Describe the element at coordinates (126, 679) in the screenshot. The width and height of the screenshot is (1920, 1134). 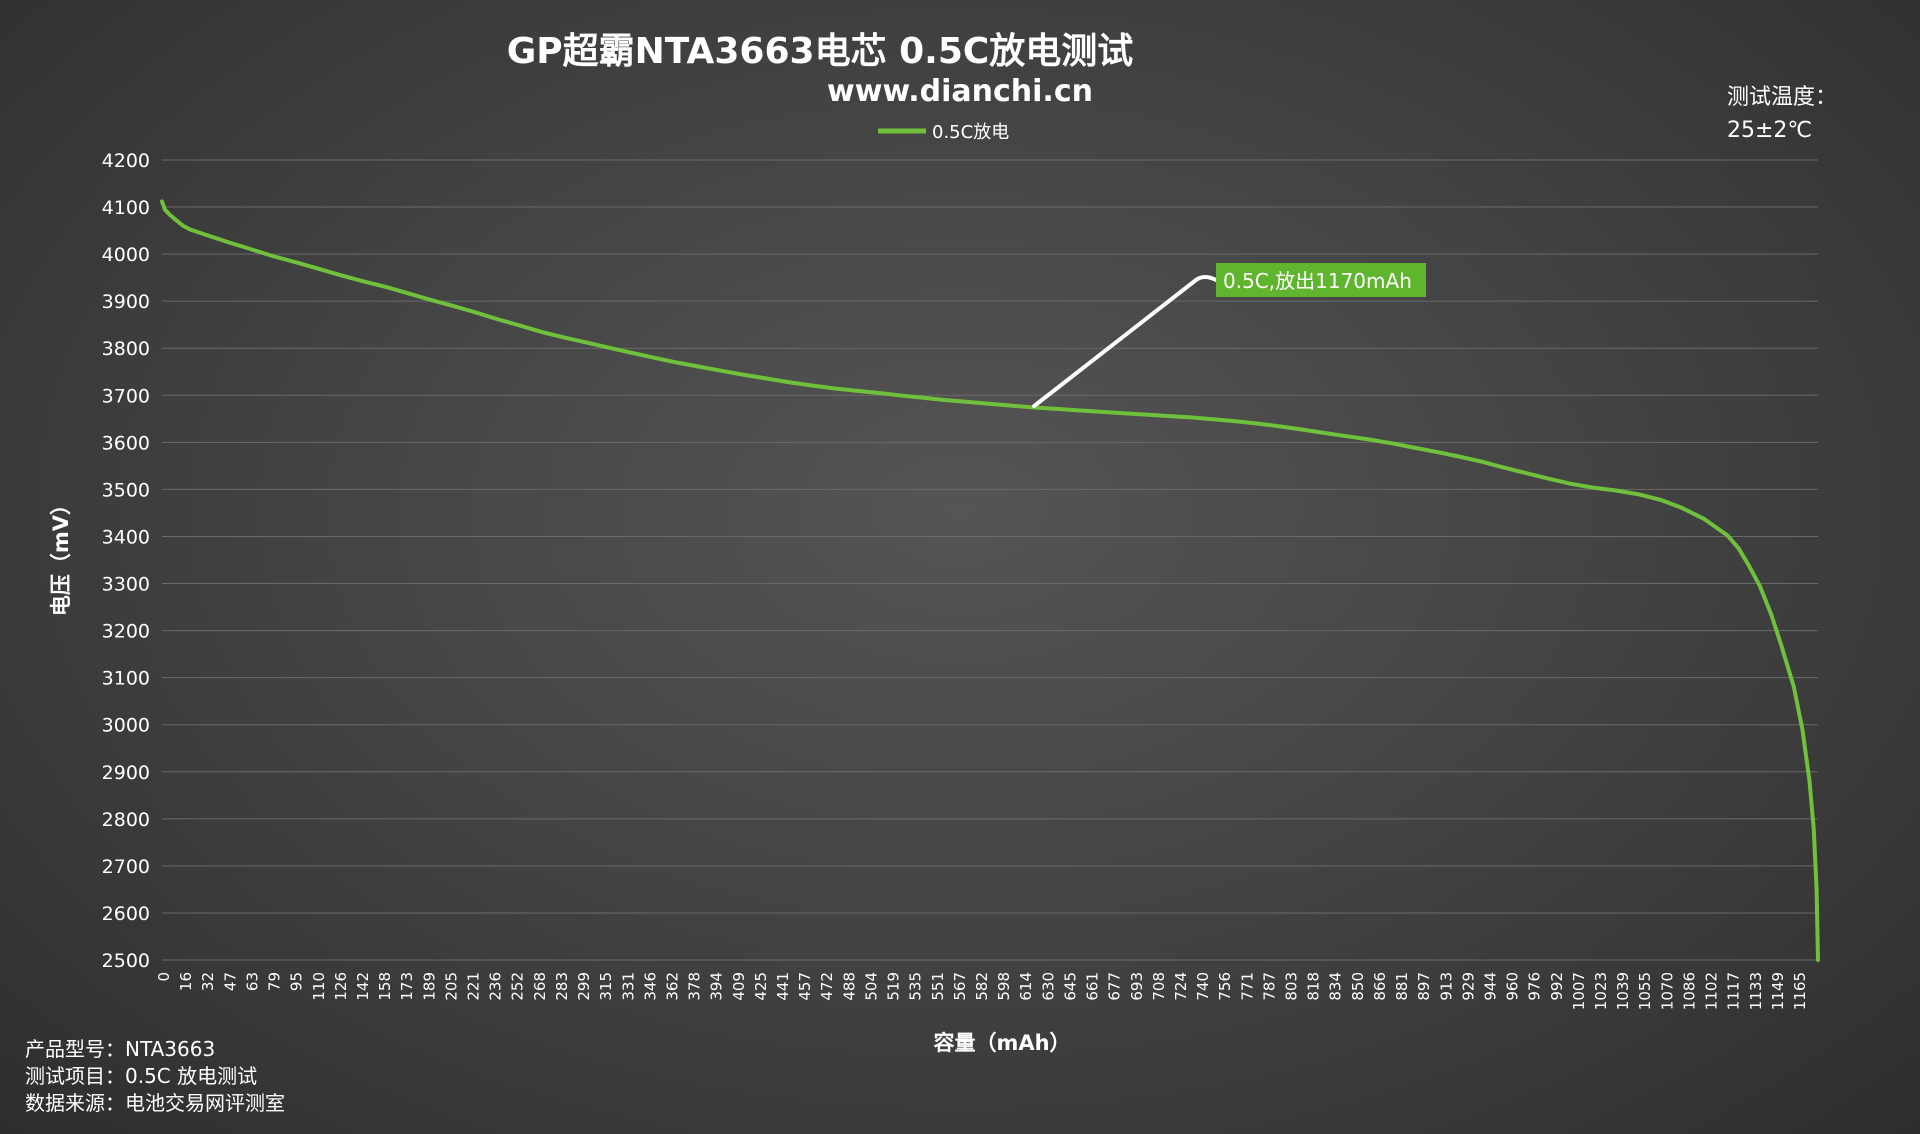
I see `y-tick-label: 3100` at that location.